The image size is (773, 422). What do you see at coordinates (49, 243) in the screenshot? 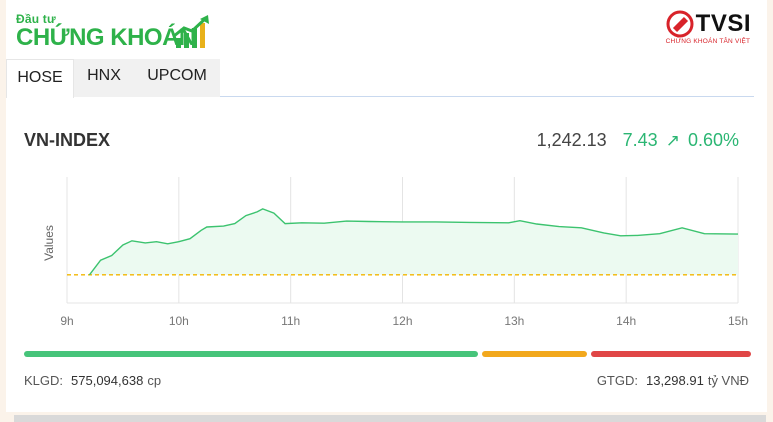
I see `y-axis-label: Values` at bounding box center [49, 243].